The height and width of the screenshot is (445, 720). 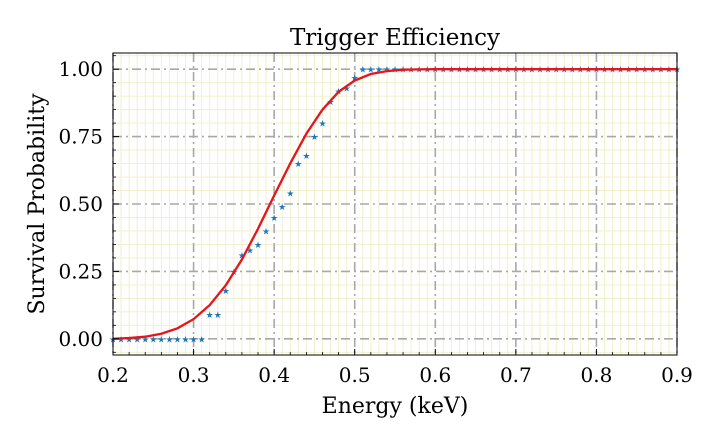 What do you see at coordinates (113, 375) in the screenshot?
I see `x-tick-label: 0.2` at bounding box center [113, 375].